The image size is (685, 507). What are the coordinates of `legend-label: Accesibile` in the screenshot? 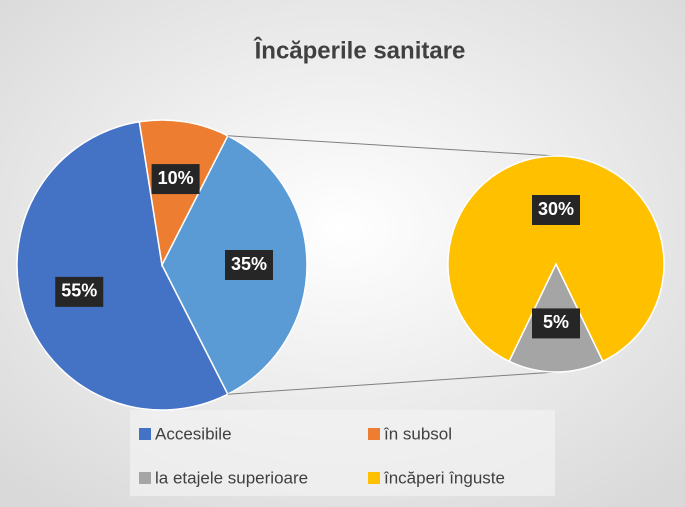 It's located at (193, 433).